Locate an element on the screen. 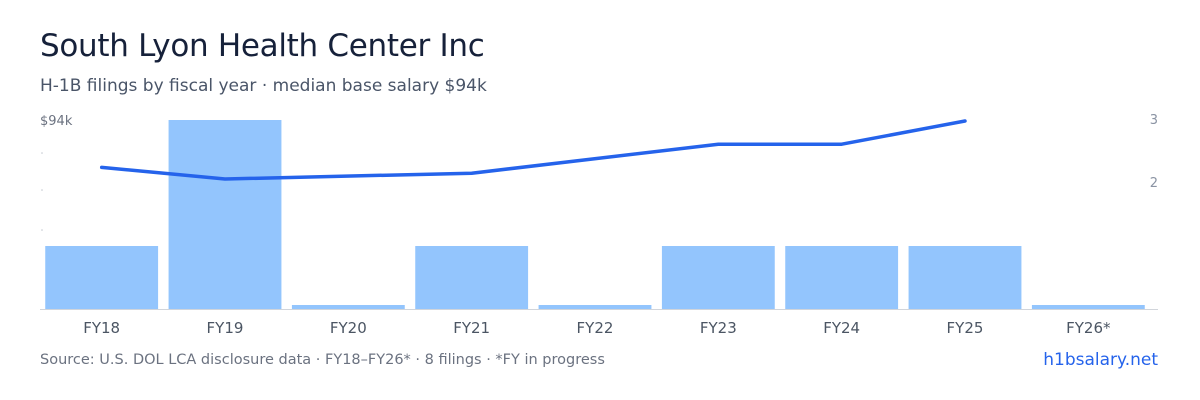 Image resolution: width=1200 pixels, height=400 pixels. bar-fy19 is located at coordinates (225, 214).